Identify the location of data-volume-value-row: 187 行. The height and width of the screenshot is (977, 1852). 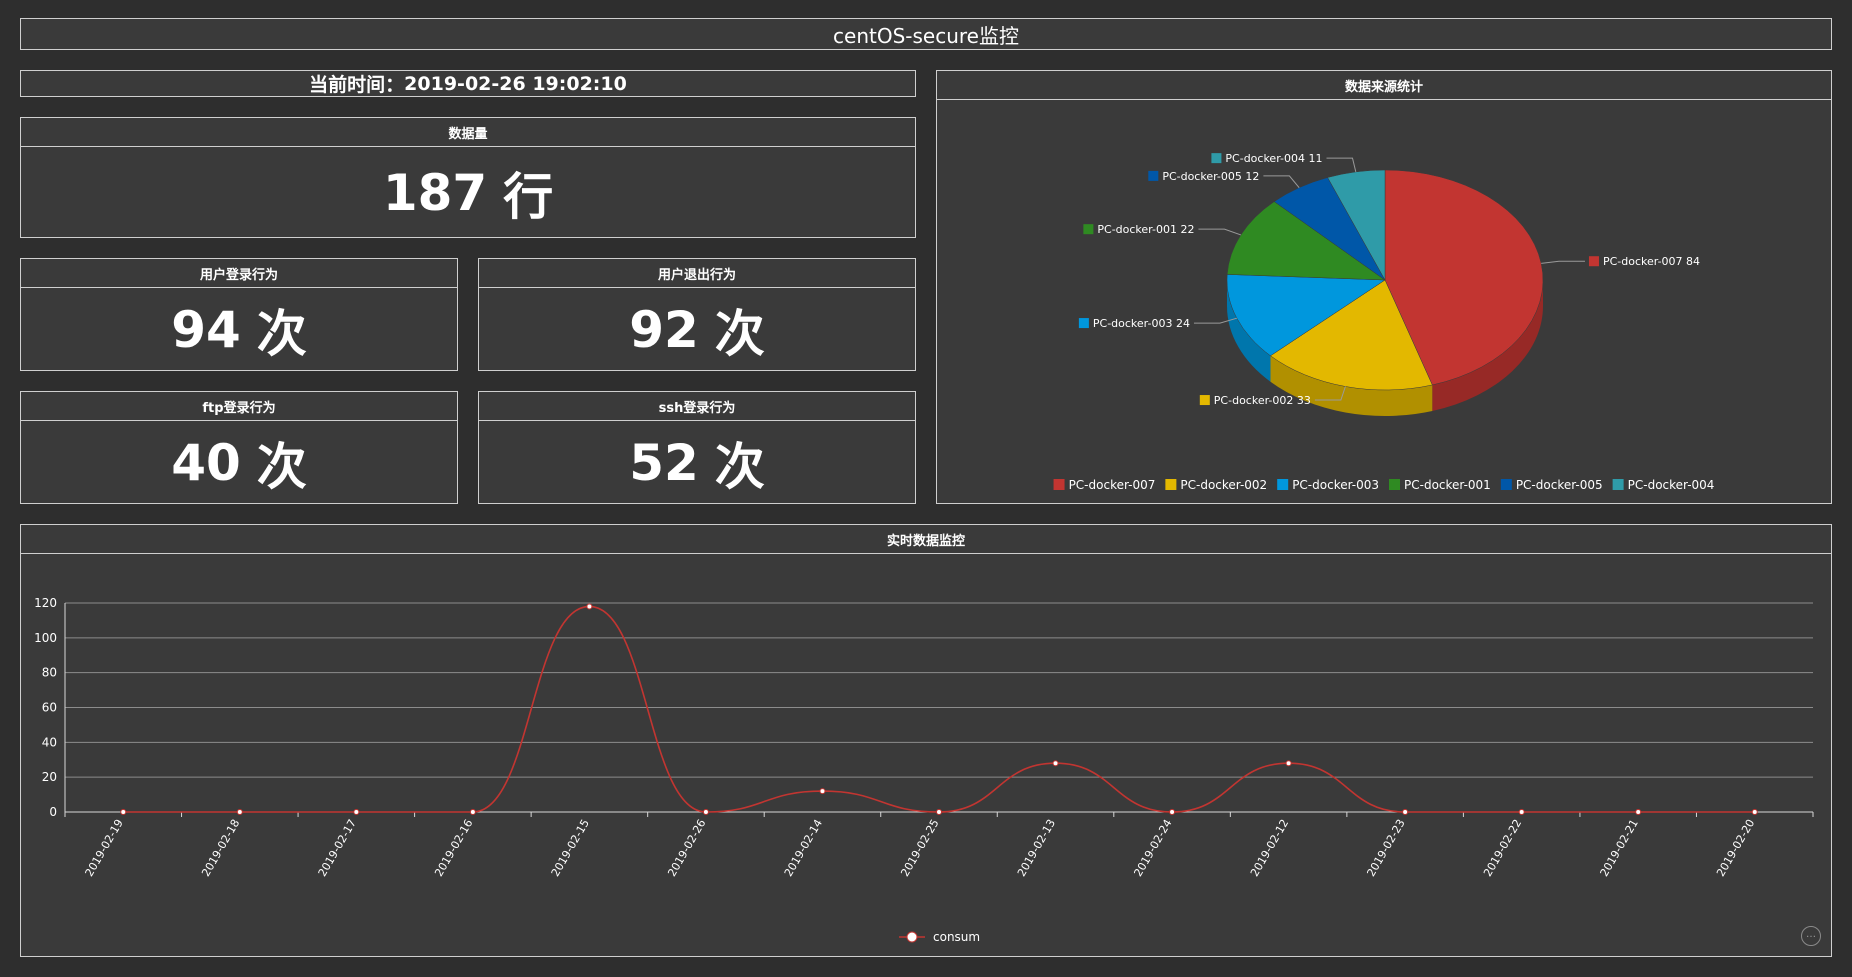
(468, 193).